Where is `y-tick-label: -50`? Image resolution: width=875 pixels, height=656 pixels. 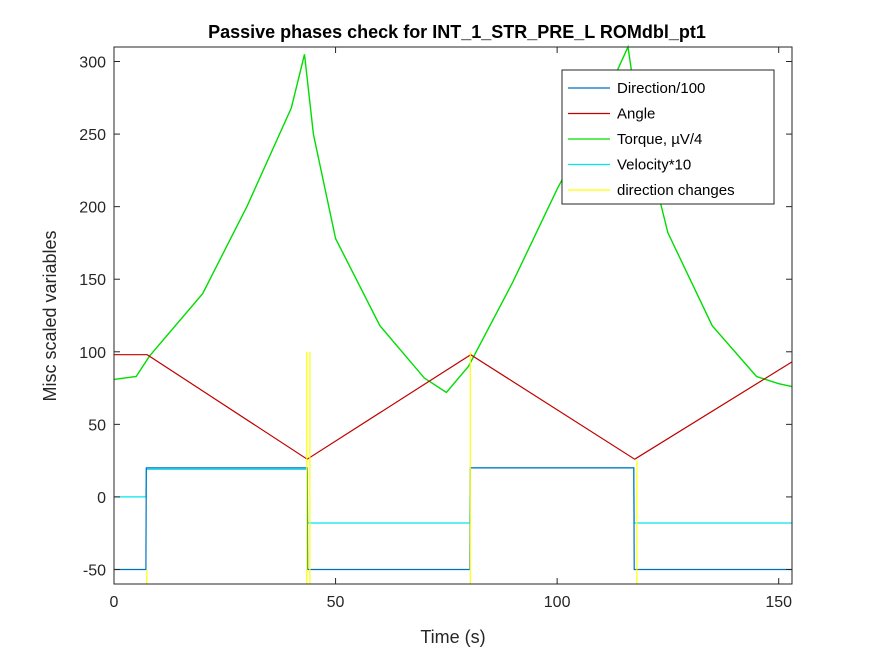
y-tick-label: -50 is located at coordinates (94, 570).